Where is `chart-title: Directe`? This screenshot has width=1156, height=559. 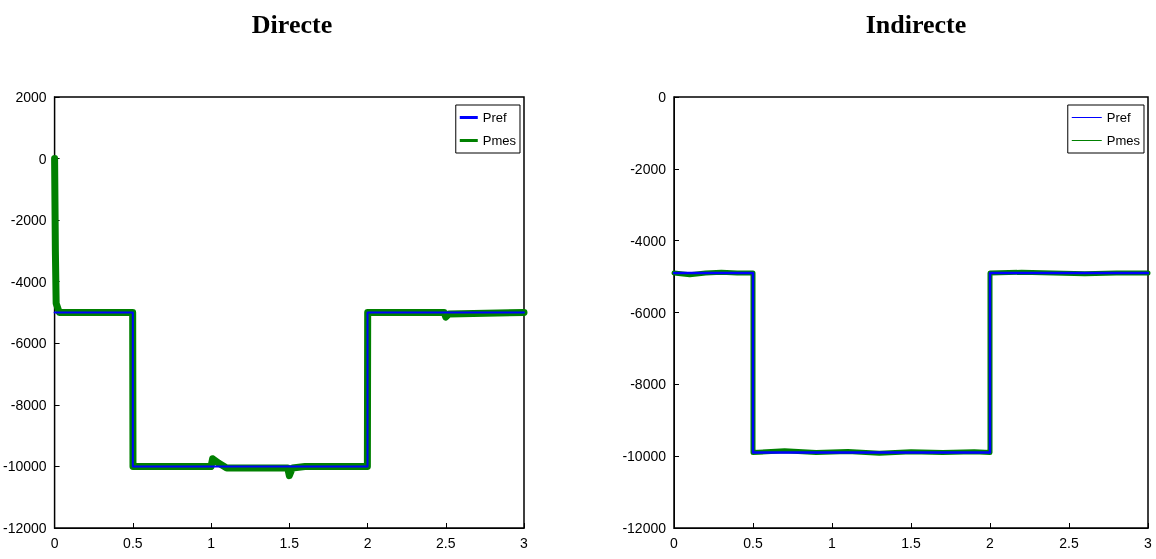
chart-title: Directe is located at coordinates (292, 24).